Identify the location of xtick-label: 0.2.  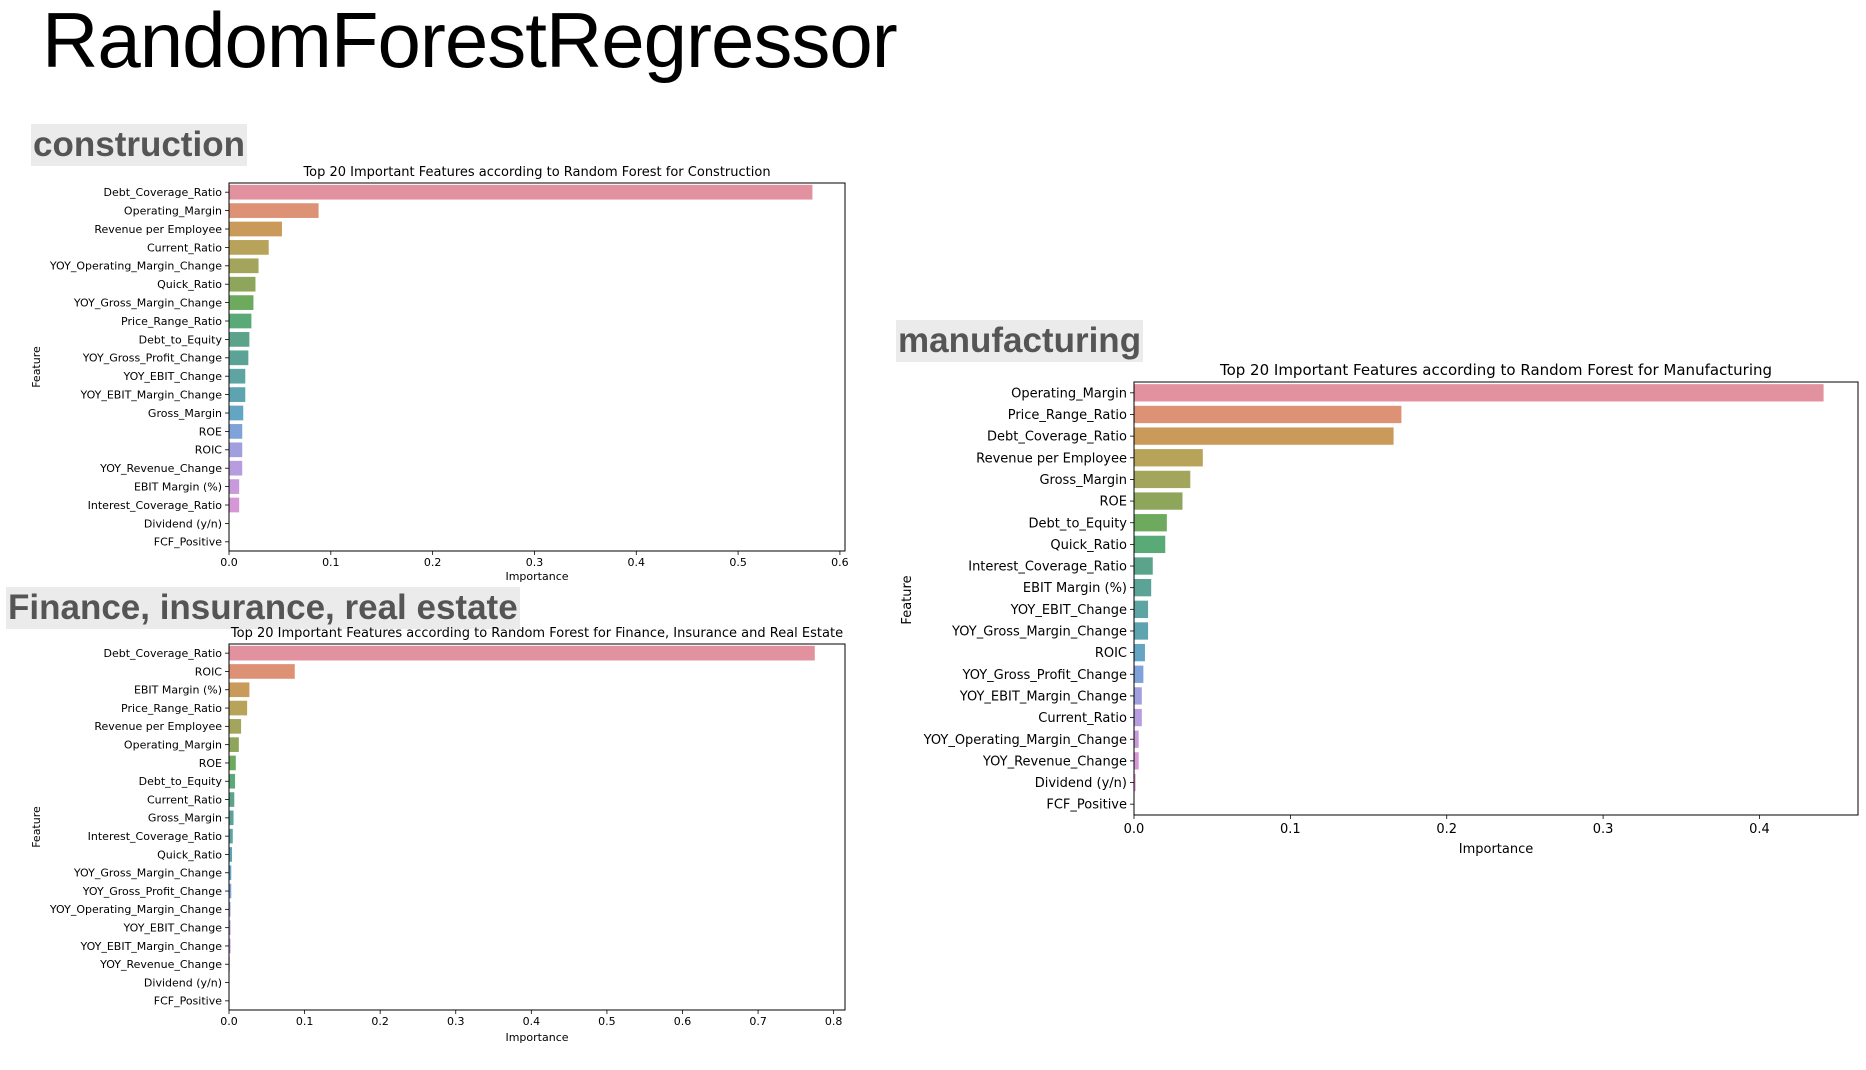
(1446, 829).